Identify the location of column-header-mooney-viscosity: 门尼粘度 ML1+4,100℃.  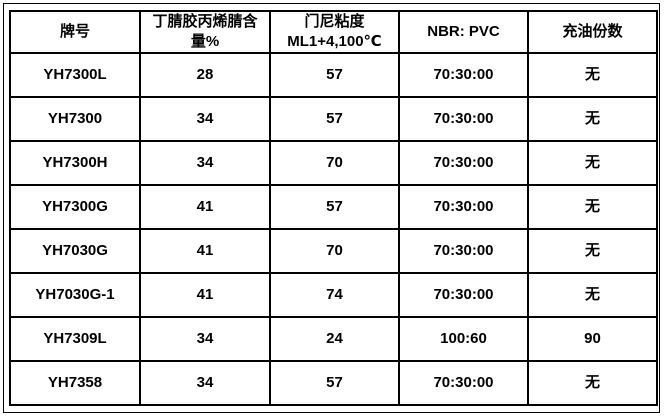
(334, 32).